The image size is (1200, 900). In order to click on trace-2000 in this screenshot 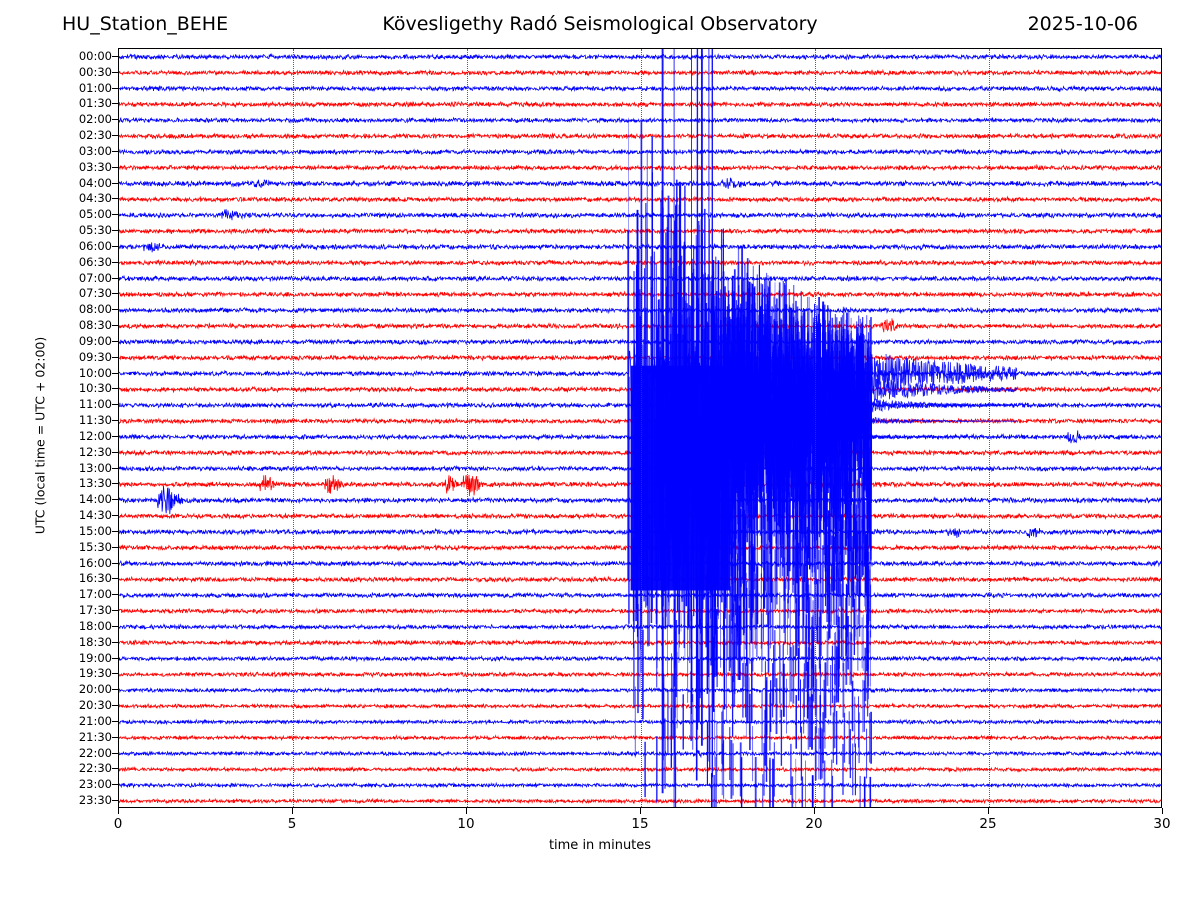, I will do `click(640, 690)`.